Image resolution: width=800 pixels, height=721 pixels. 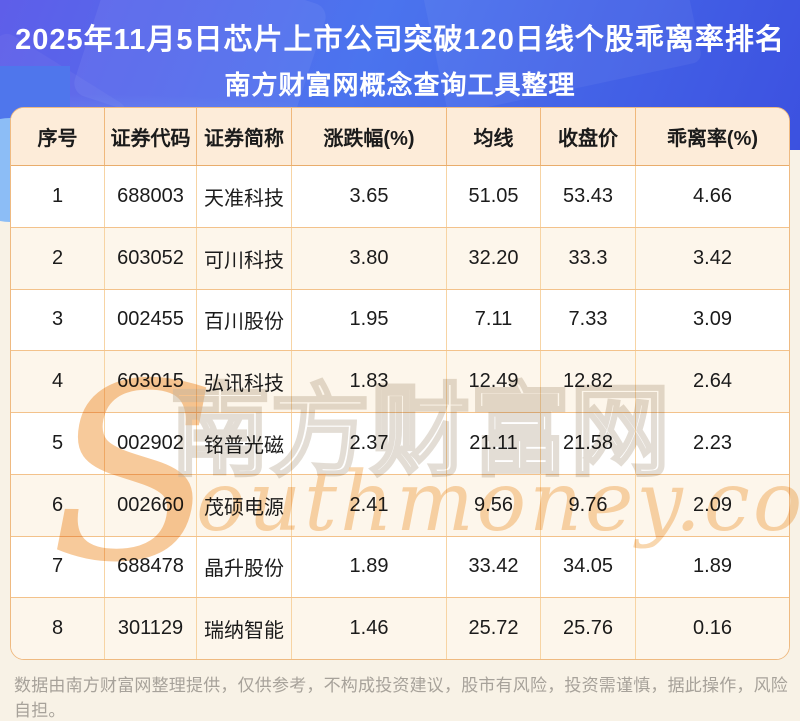 I want to click on table-cell: 9.76, so click(x=588, y=505).